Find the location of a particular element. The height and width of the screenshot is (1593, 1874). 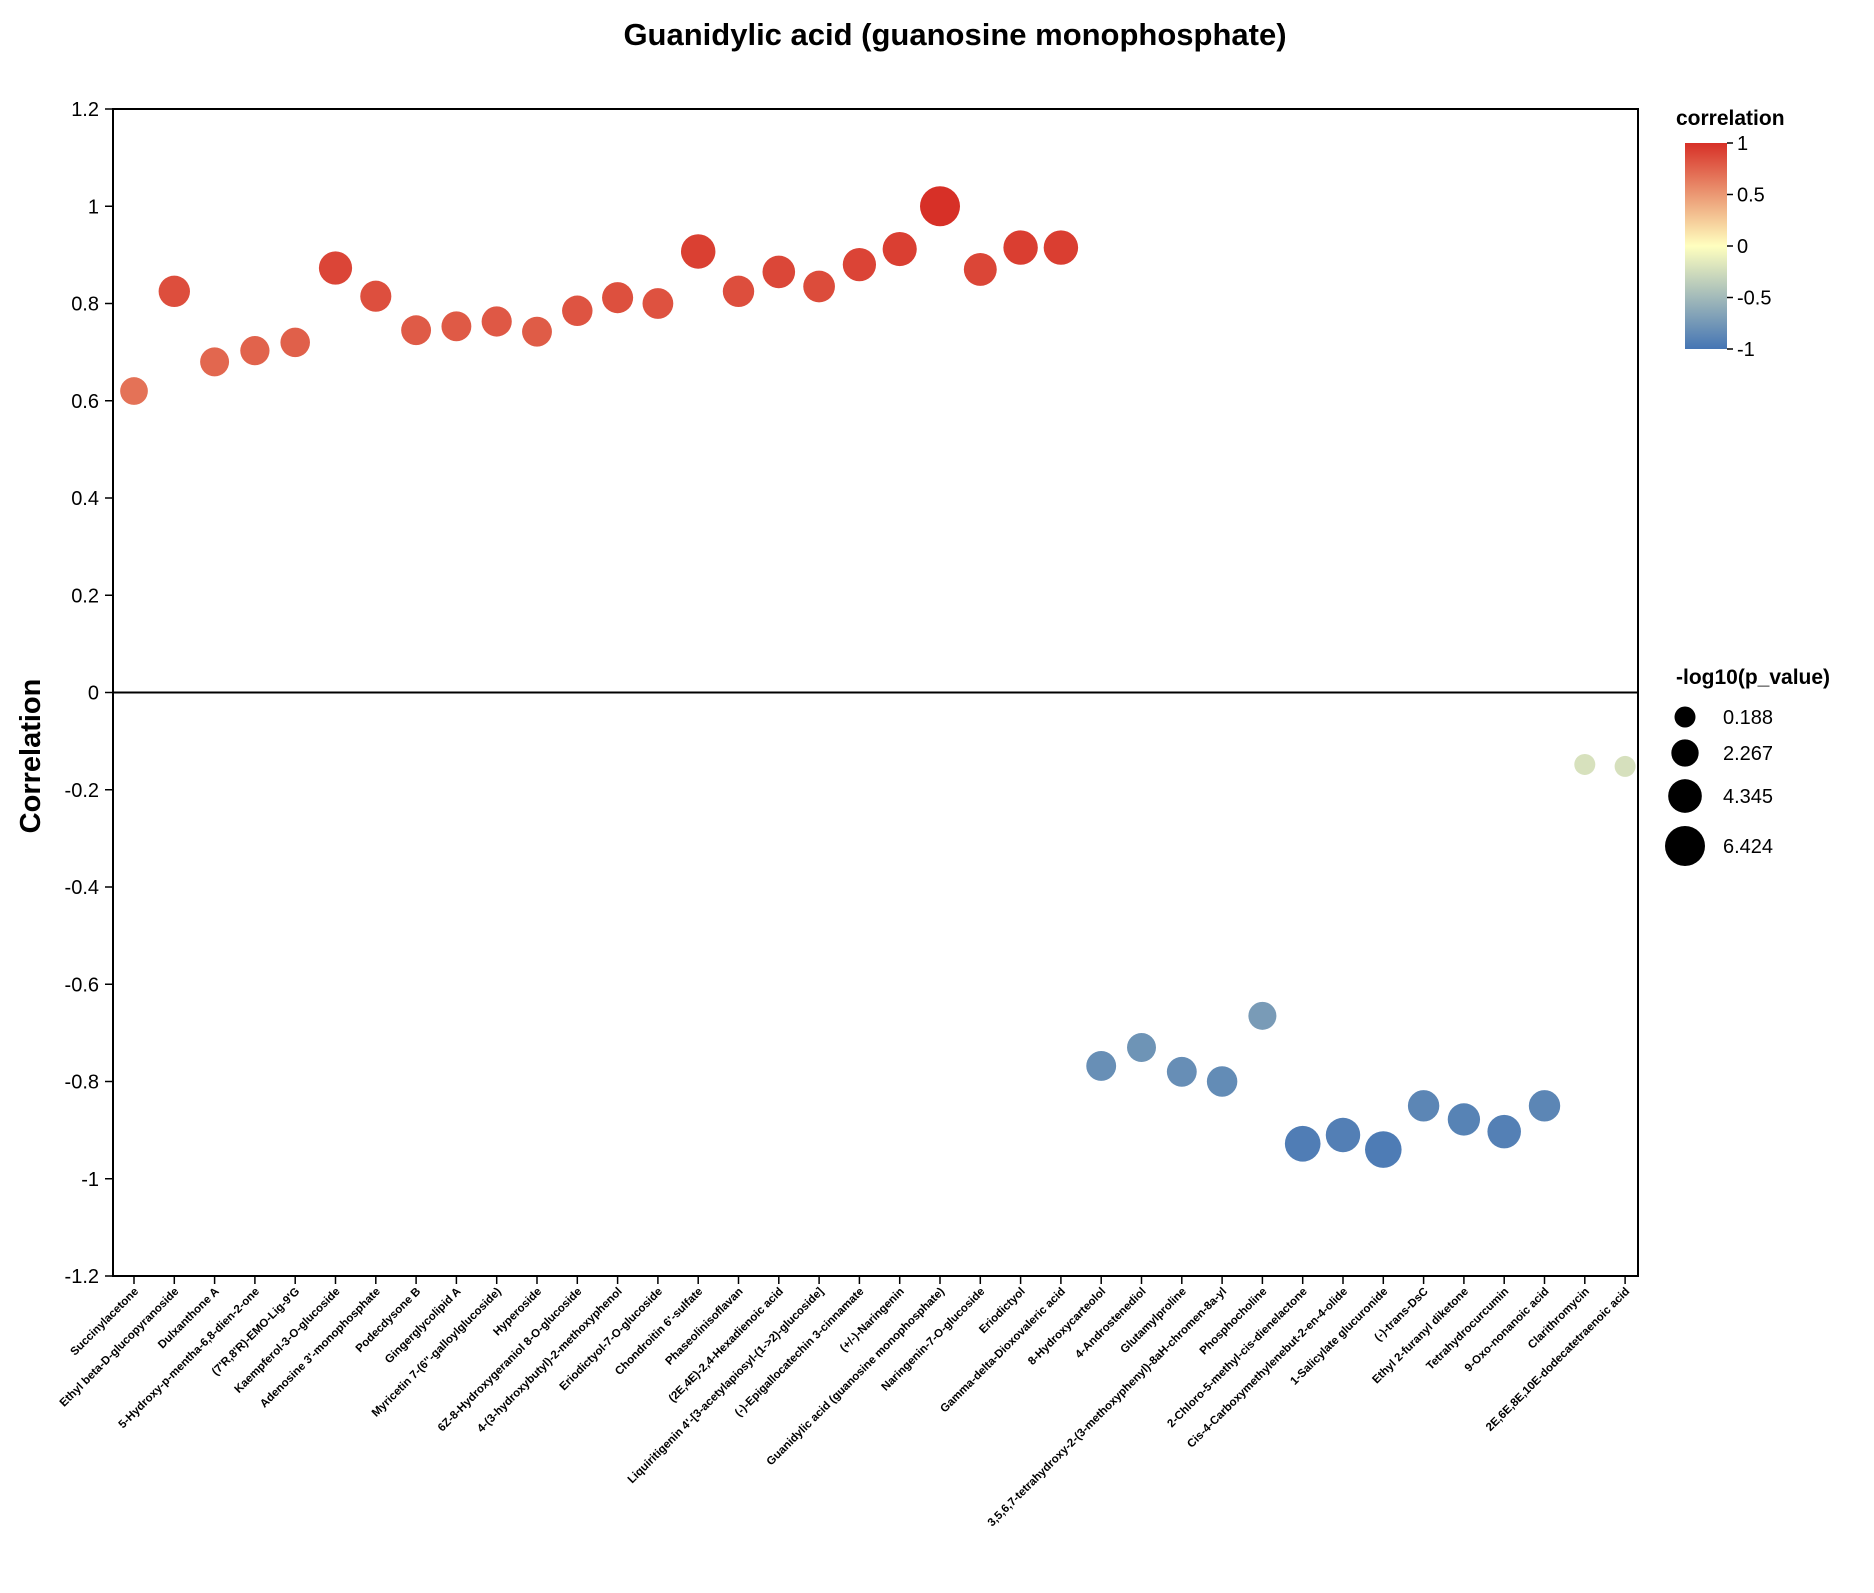

x-tick-label: 8-Hydroxycarteolol is located at coordinates (1067, 1327).